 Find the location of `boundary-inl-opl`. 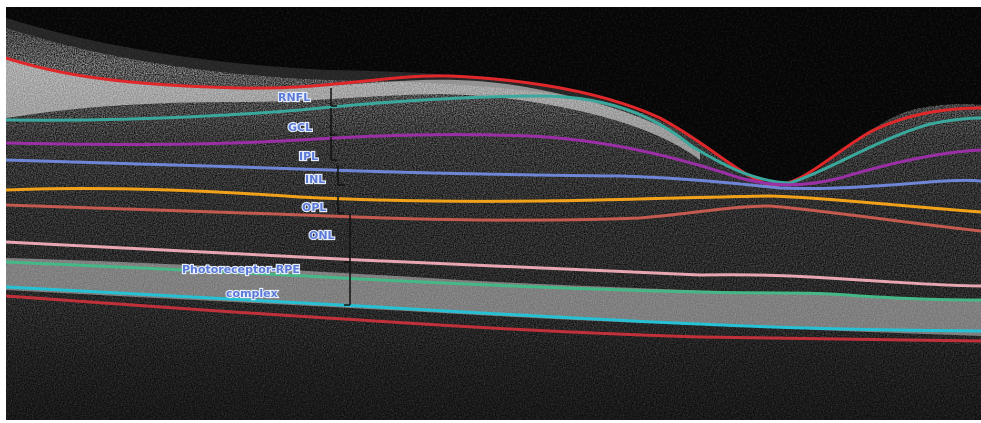

boundary-inl-opl is located at coordinates (493, 200).